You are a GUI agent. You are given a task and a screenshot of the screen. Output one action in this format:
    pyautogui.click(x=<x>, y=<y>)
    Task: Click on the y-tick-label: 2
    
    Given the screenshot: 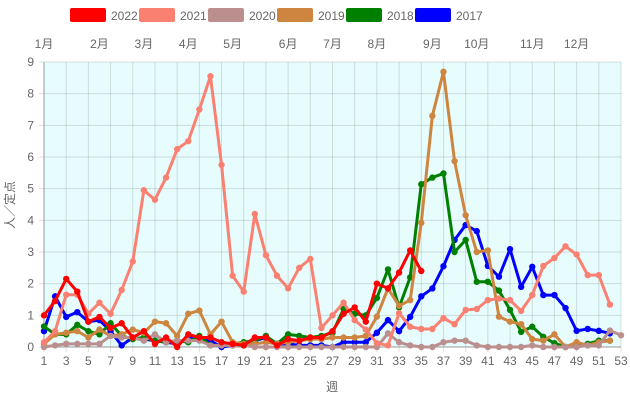 What is the action you would take?
    pyautogui.click(x=30, y=284)
    